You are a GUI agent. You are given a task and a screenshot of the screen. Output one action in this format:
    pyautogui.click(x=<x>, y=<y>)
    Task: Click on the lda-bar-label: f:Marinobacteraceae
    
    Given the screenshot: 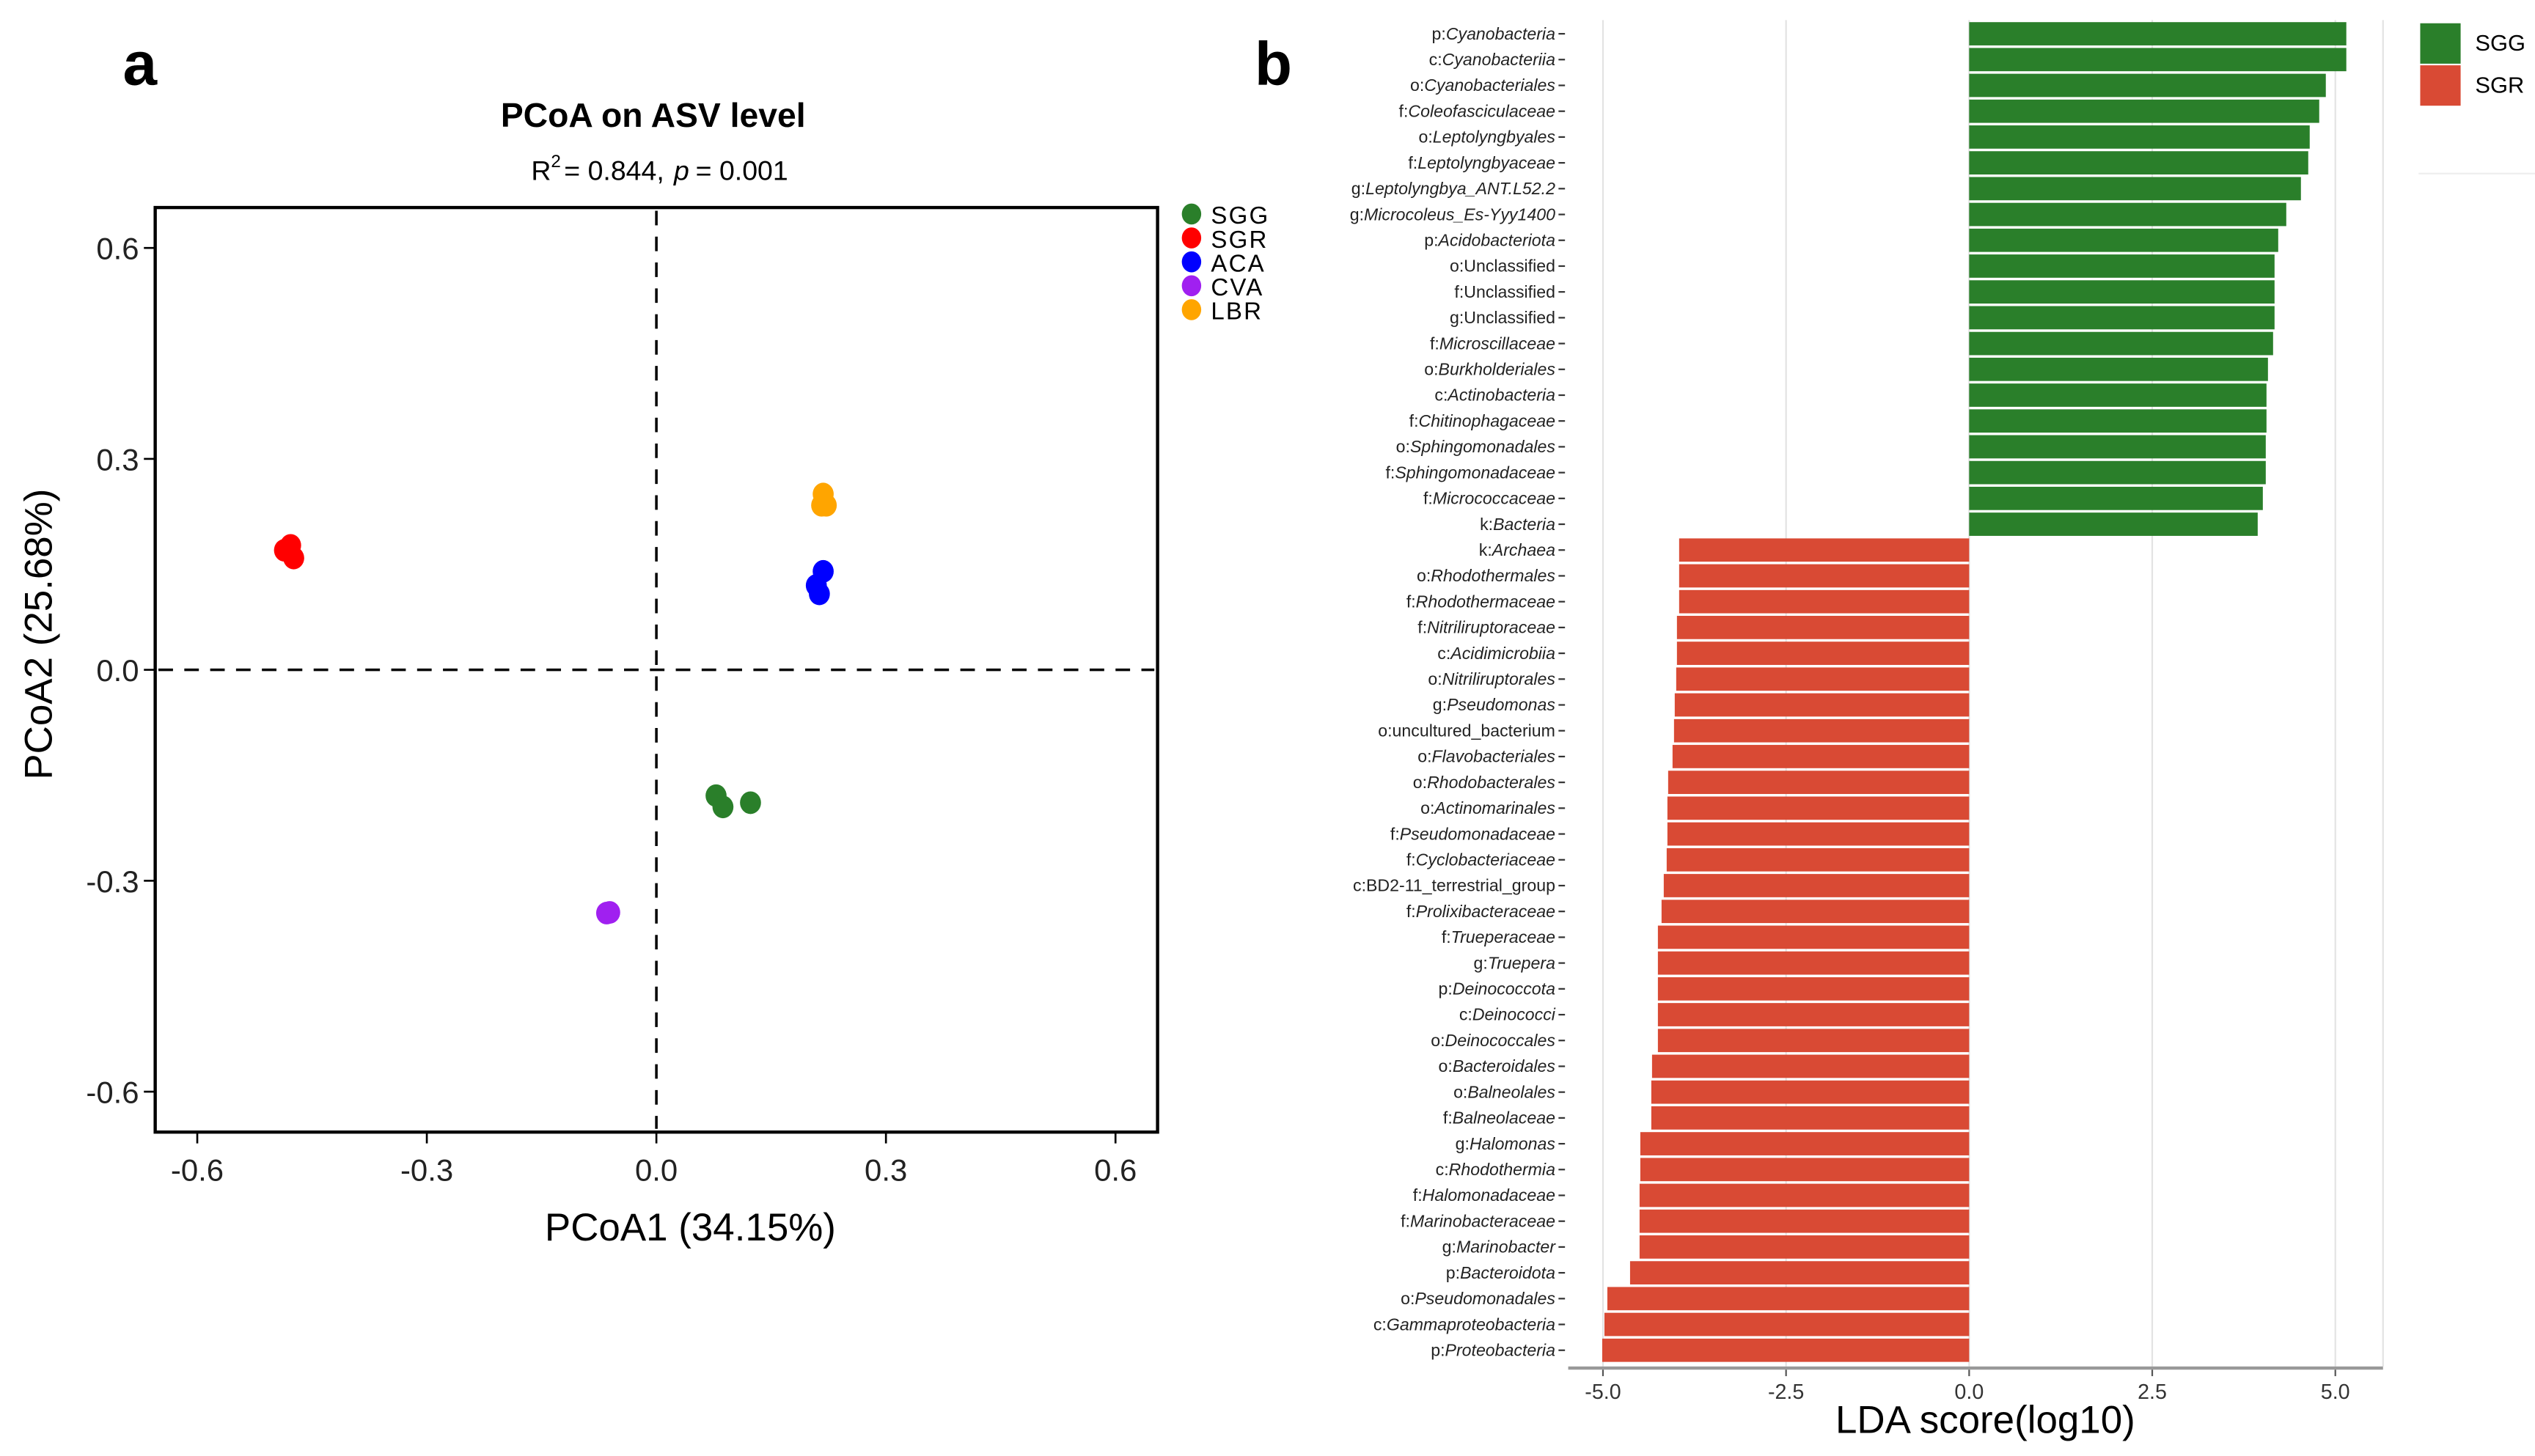 What is the action you would take?
    pyautogui.click(x=1478, y=1220)
    